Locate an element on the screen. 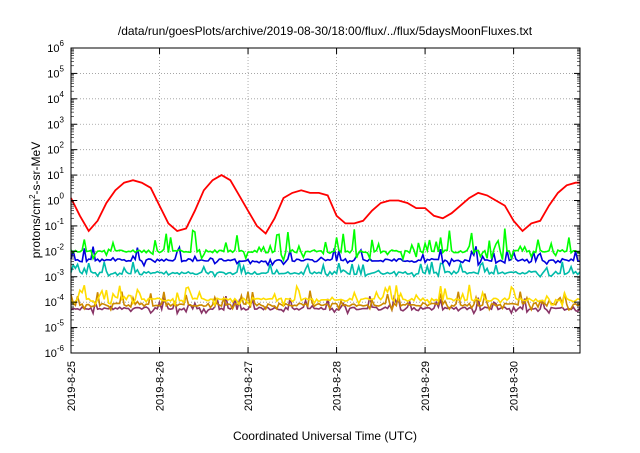 The width and height of the screenshot is (640, 453). y-tick-label: 10⁻² is located at coordinates (55, 250).